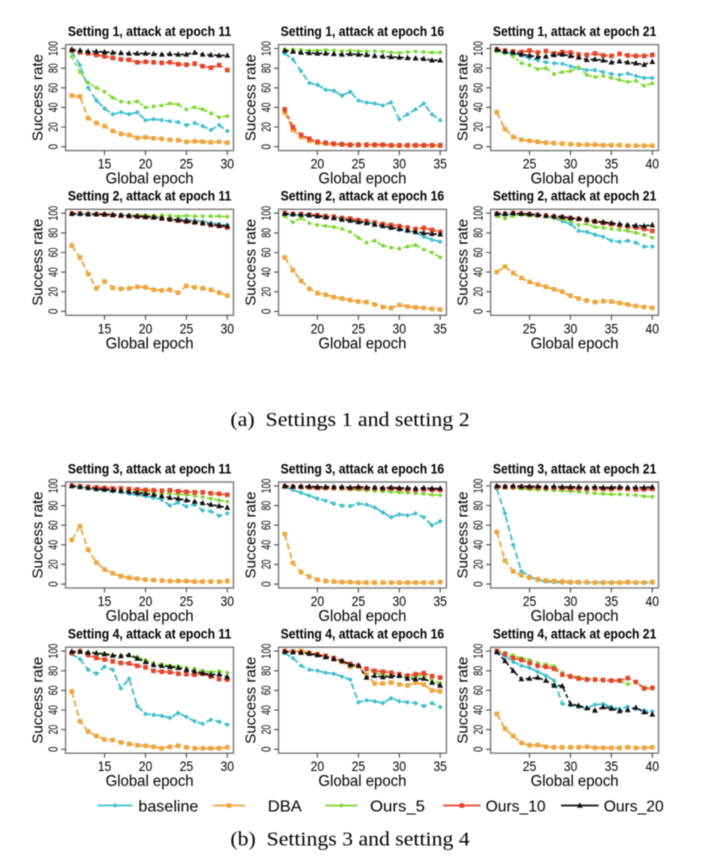 The height and width of the screenshot is (859, 717). I want to click on svg-text: Setting 4, attack at epoch 21, so click(575, 634).